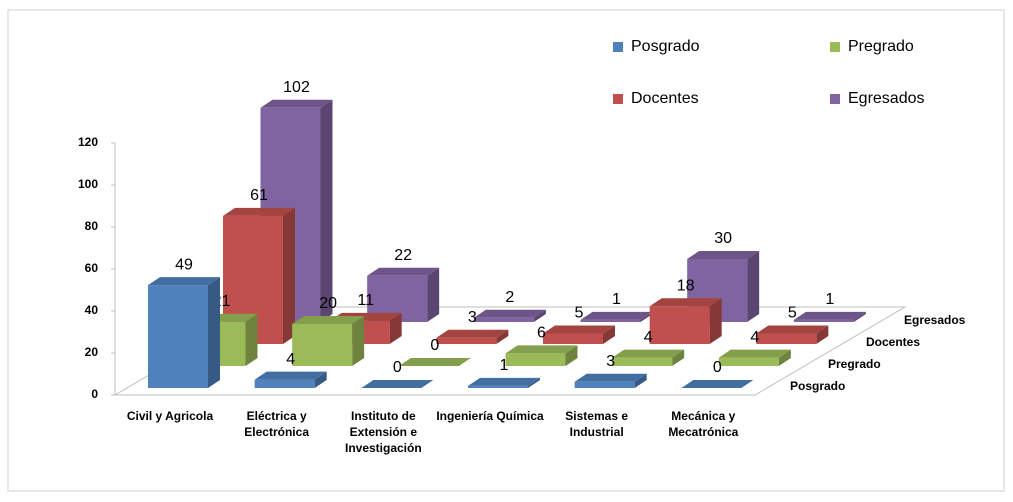 The width and height of the screenshot is (1013, 502). Describe the element at coordinates (723, 238) in the screenshot. I see `data-label: 30` at that location.